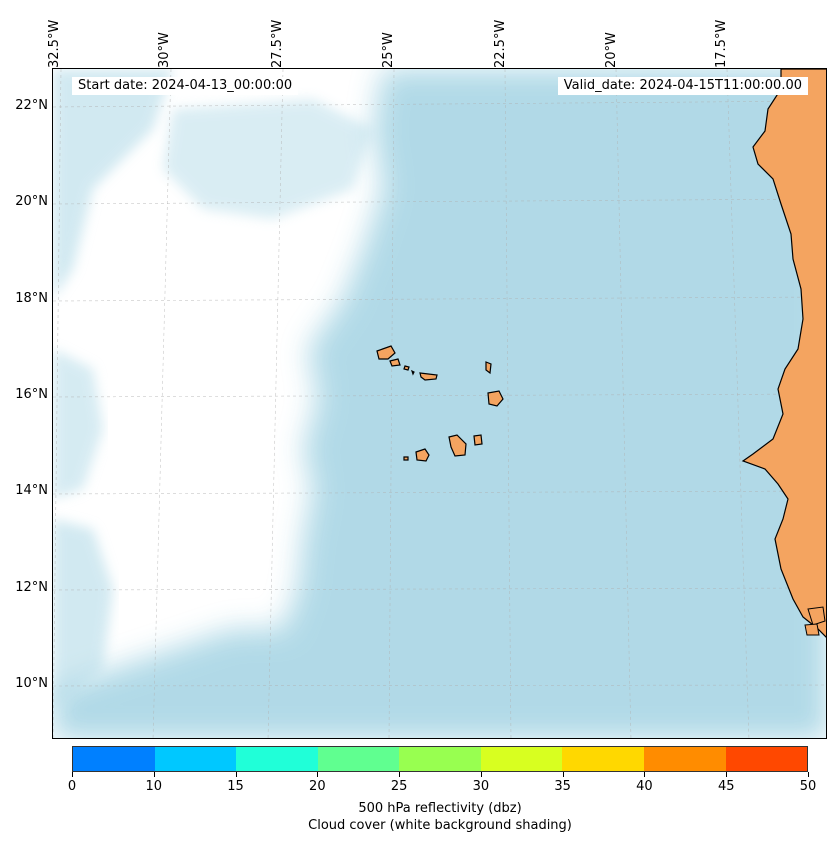  I want to click on longitude-label: 30°W, so click(164, 50).